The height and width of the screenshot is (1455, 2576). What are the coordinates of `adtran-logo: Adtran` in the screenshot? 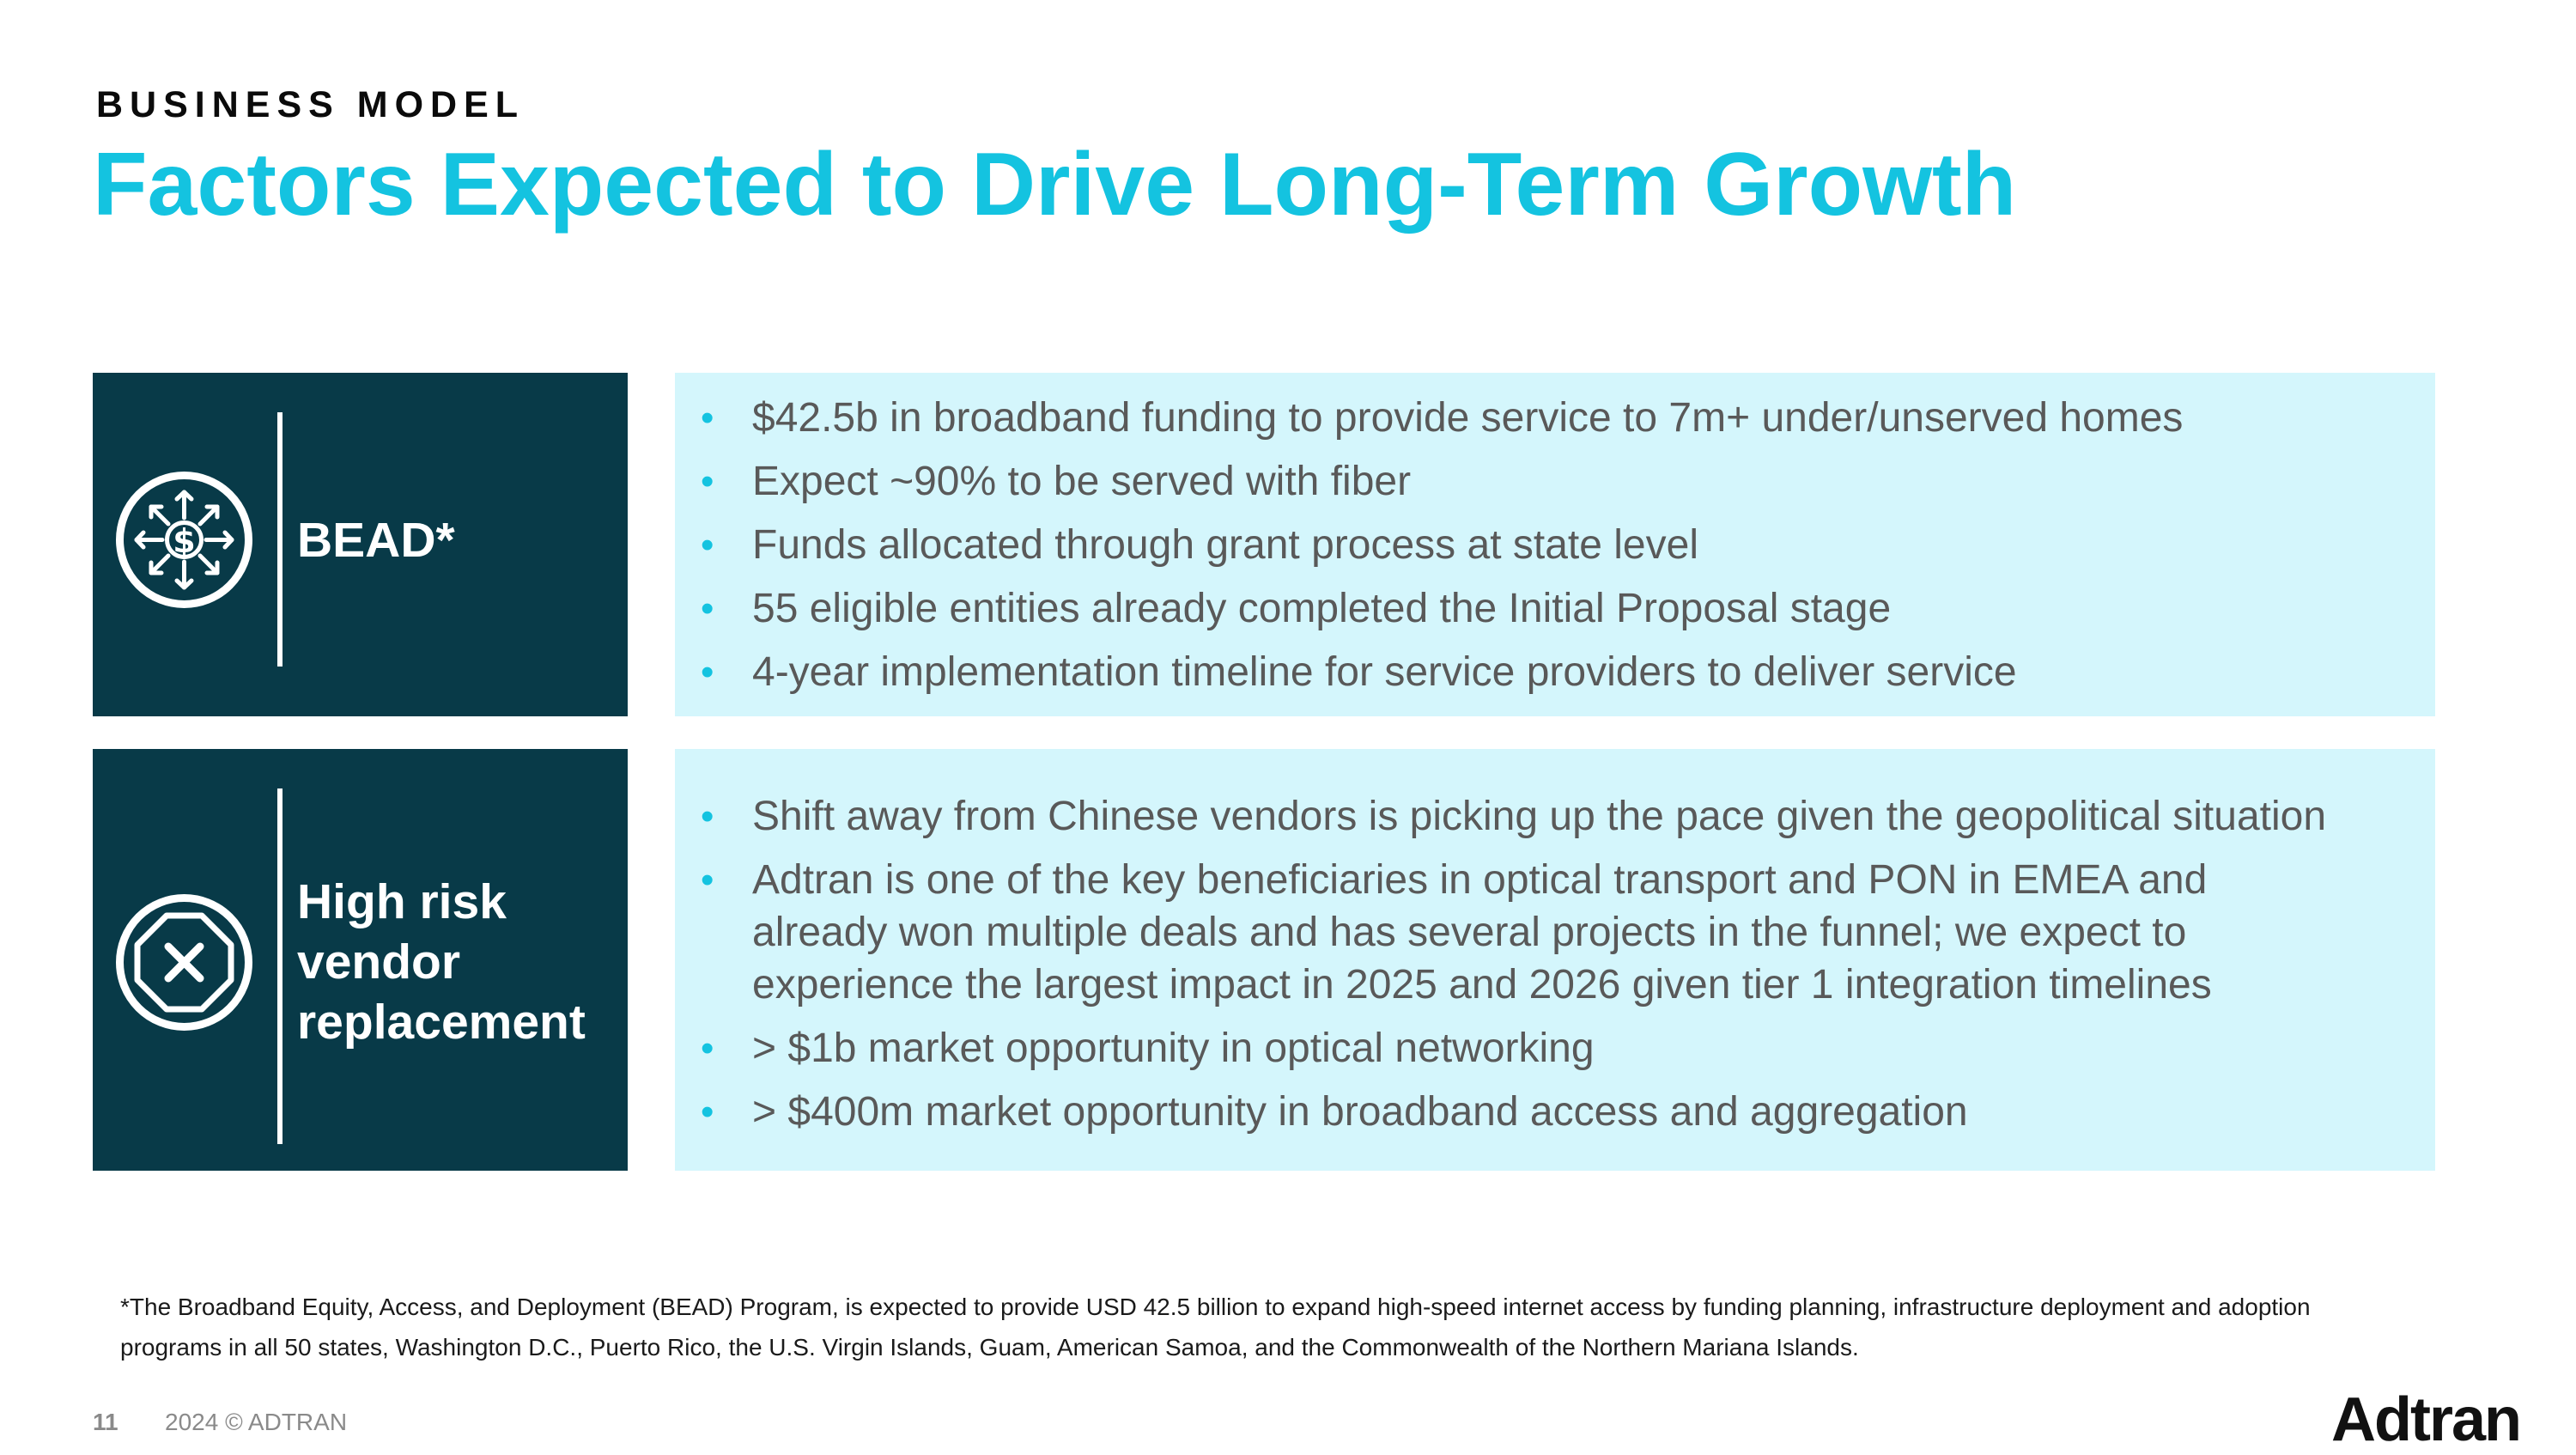 It's located at (2427, 1419).